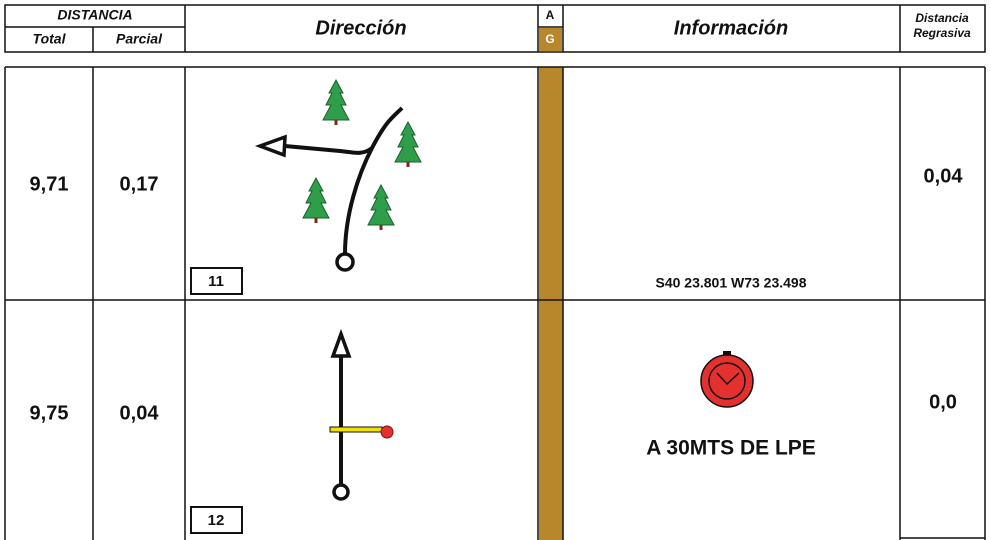 This screenshot has width=991, height=540. I want to click on total: 9,75, so click(49, 413).